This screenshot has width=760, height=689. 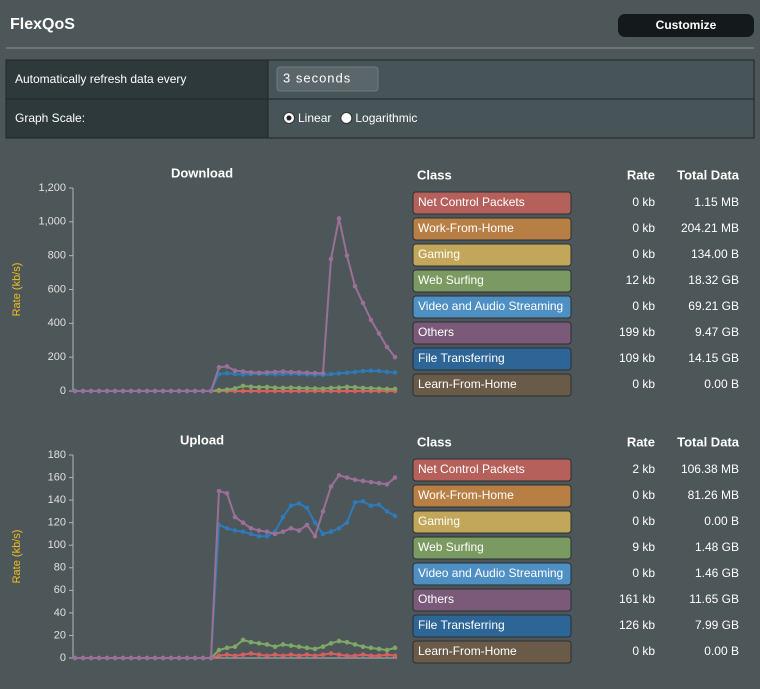 What do you see at coordinates (289, 118) in the screenshot?
I see `radio-dot` at bounding box center [289, 118].